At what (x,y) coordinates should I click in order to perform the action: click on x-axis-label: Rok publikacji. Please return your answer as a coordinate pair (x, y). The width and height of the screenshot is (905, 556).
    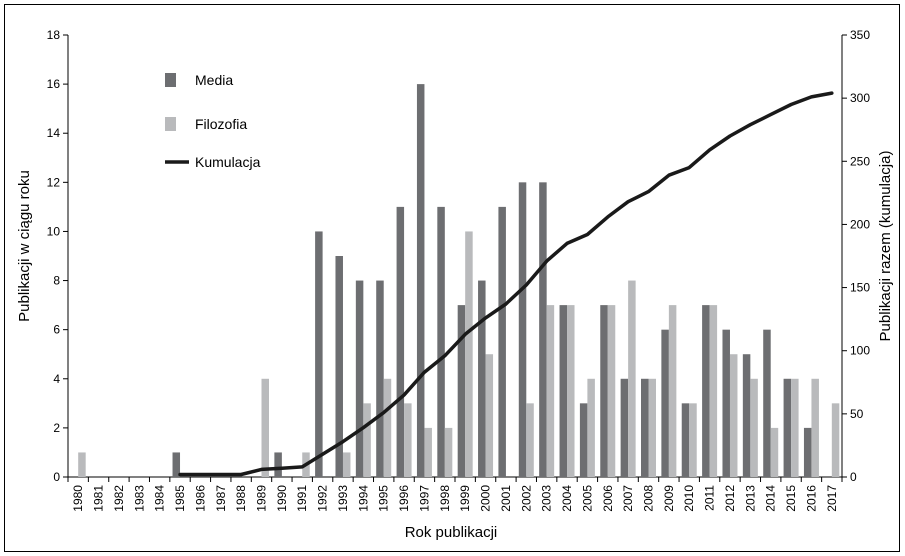
    Looking at the image, I should click on (451, 532).